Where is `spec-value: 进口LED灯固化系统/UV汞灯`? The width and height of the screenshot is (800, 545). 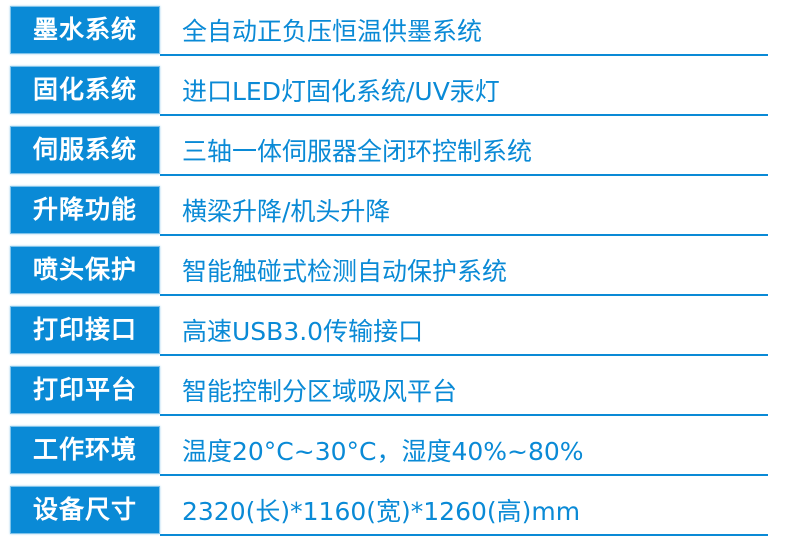 spec-value: 进口LED灯固化系统/UV汞灯 is located at coordinates (341, 91).